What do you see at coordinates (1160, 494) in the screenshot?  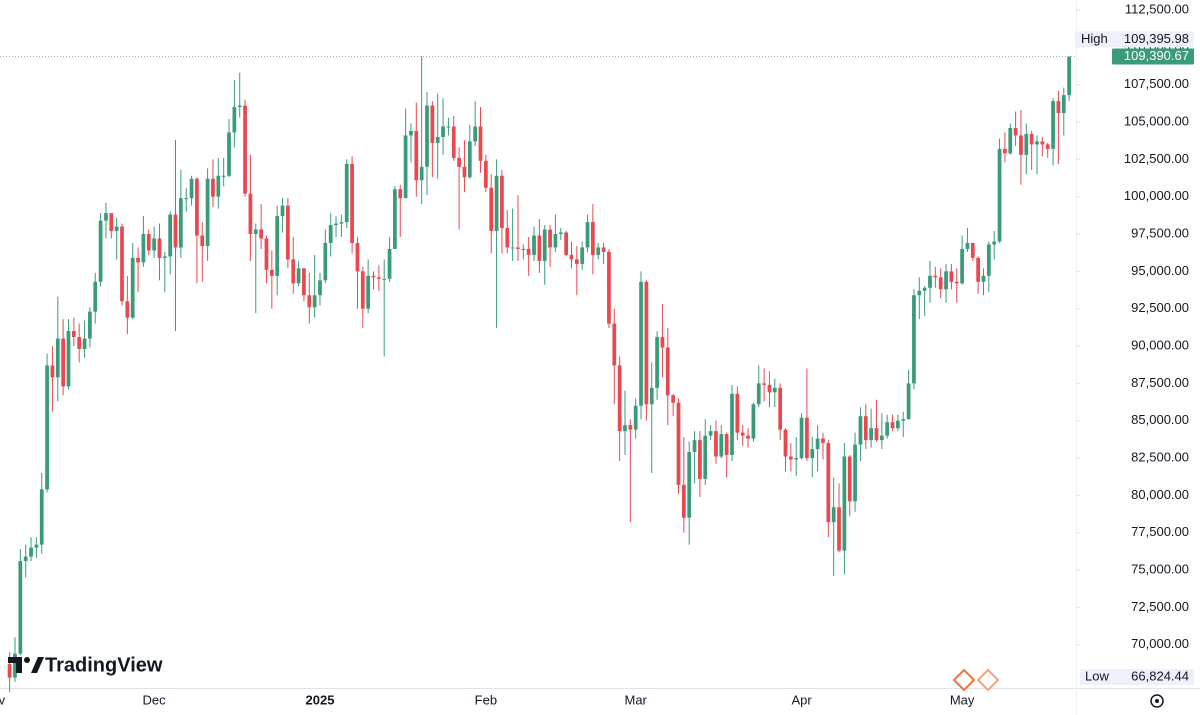 I see `y-tick-label: 80,000.00` at bounding box center [1160, 494].